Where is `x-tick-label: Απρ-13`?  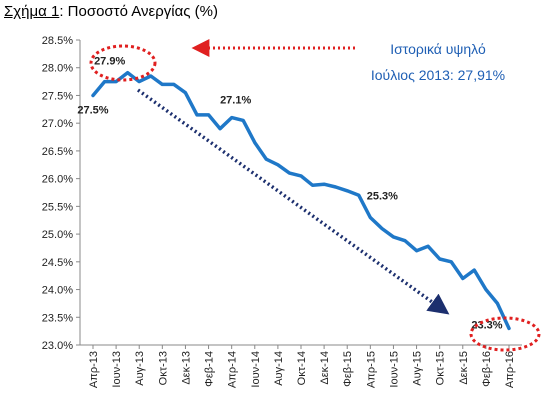 x-tick-label: Απρ-13 is located at coordinates (94, 369).